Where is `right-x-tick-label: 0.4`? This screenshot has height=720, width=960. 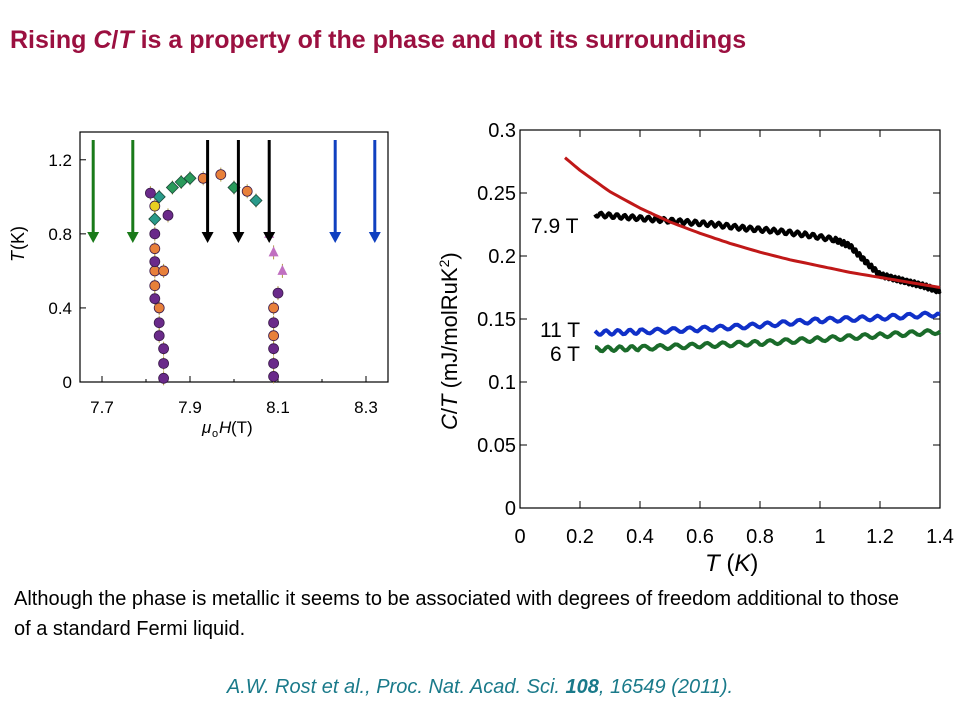
right-x-tick-label: 0.4 is located at coordinates (640, 537).